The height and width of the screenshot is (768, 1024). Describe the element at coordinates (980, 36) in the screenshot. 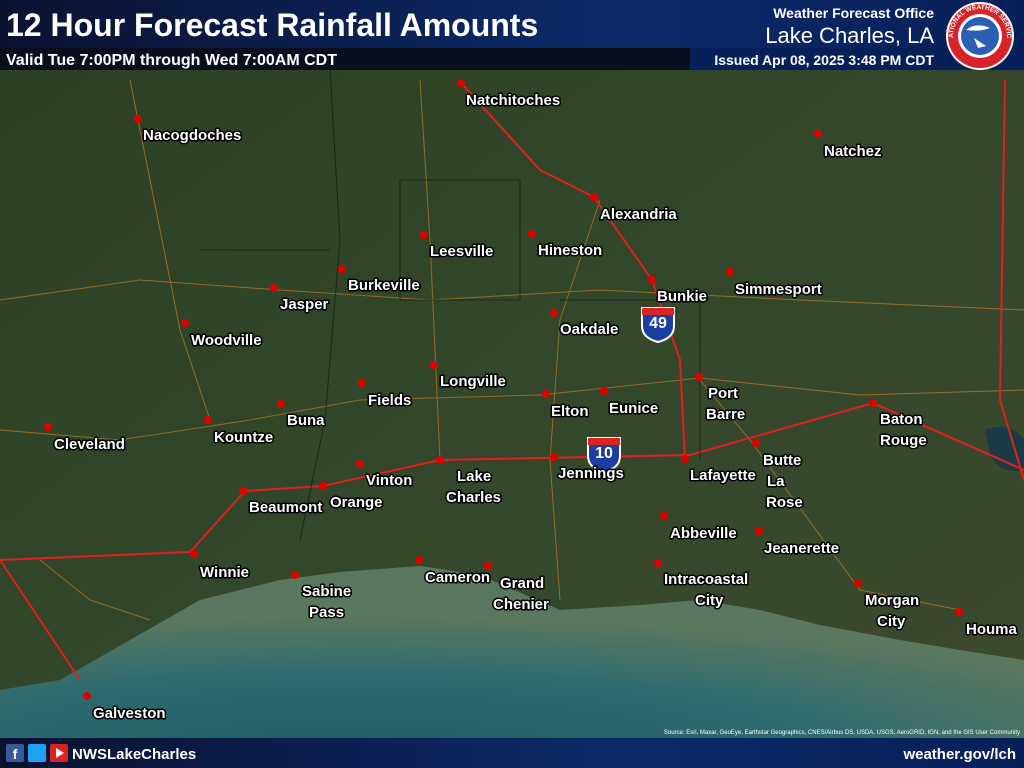

I see `nws-logo: NATIONAL WEATHER SERVICE` at that location.